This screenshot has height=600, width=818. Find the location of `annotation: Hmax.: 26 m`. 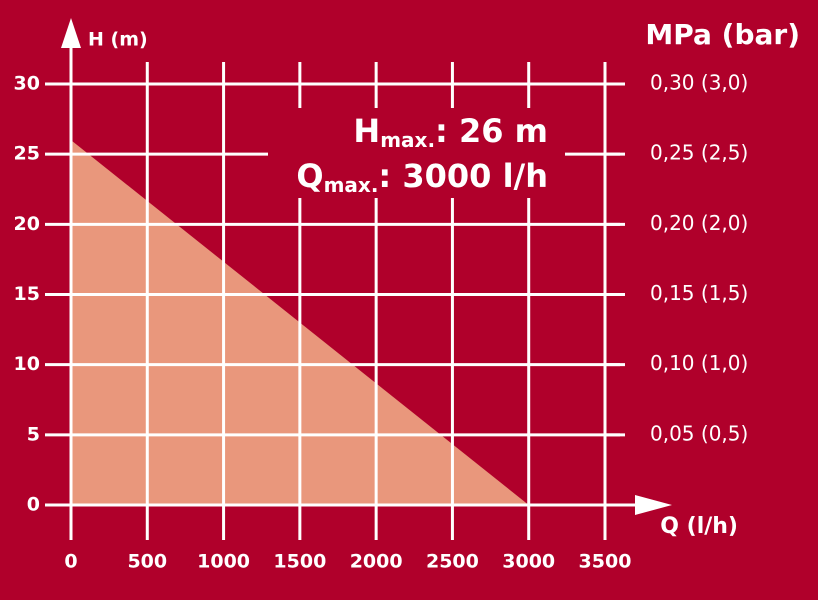

annotation: Hmax.: 26 m is located at coordinates (450, 132).